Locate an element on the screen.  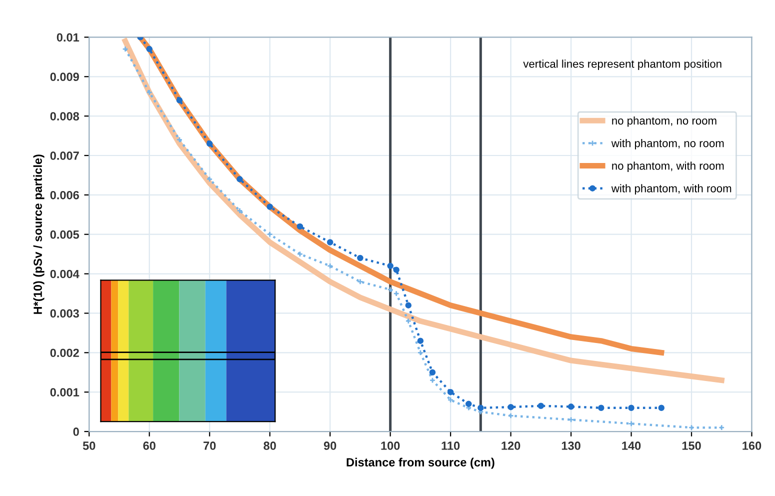
x-tick-label: 90 is located at coordinates (330, 446).